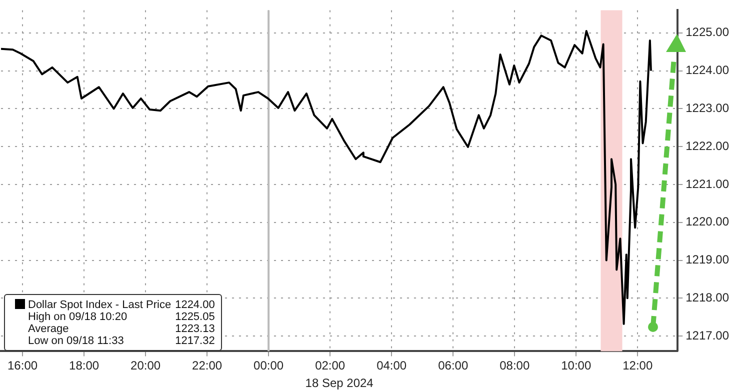  What do you see at coordinates (269, 365) in the screenshot?
I see `x-tick-label: 00:00` at bounding box center [269, 365].